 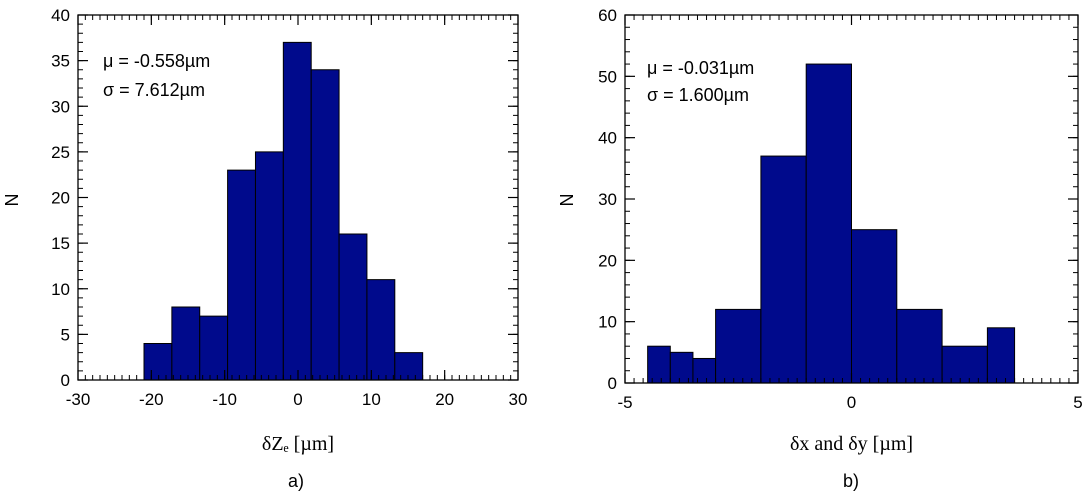 I want to click on b-panel-label: b), so click(x=851, y=481).